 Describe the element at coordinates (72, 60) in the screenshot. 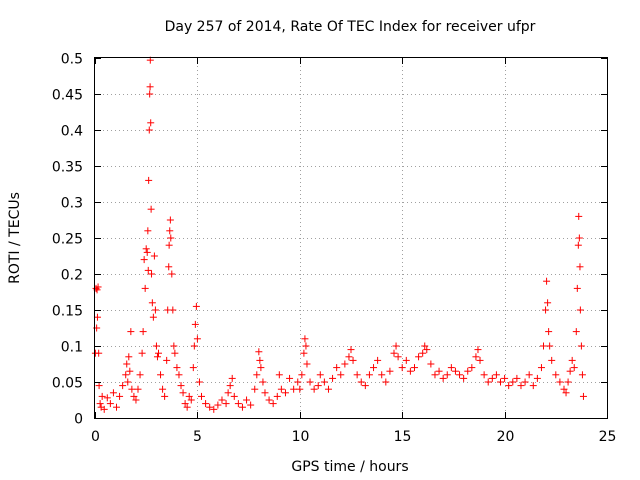

I see `y-tick-label: 0.5` at that location.